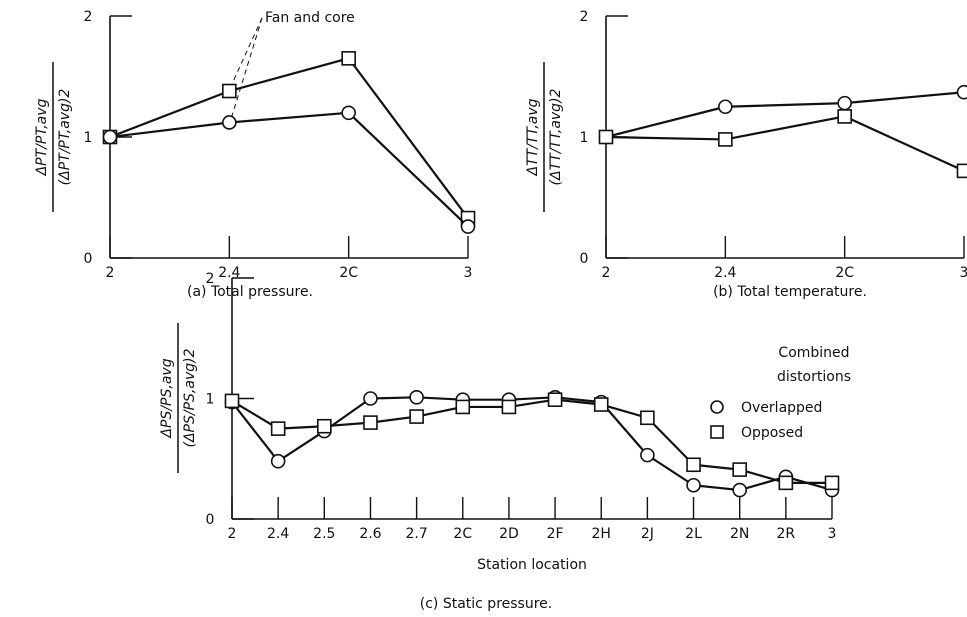 The width and height of the screenshot is (967, 617). What do you see at coordinates (790, 292) in the screenshot?
I see `caption-b: (b) Total temperature.` at bounding box center [790, 292].